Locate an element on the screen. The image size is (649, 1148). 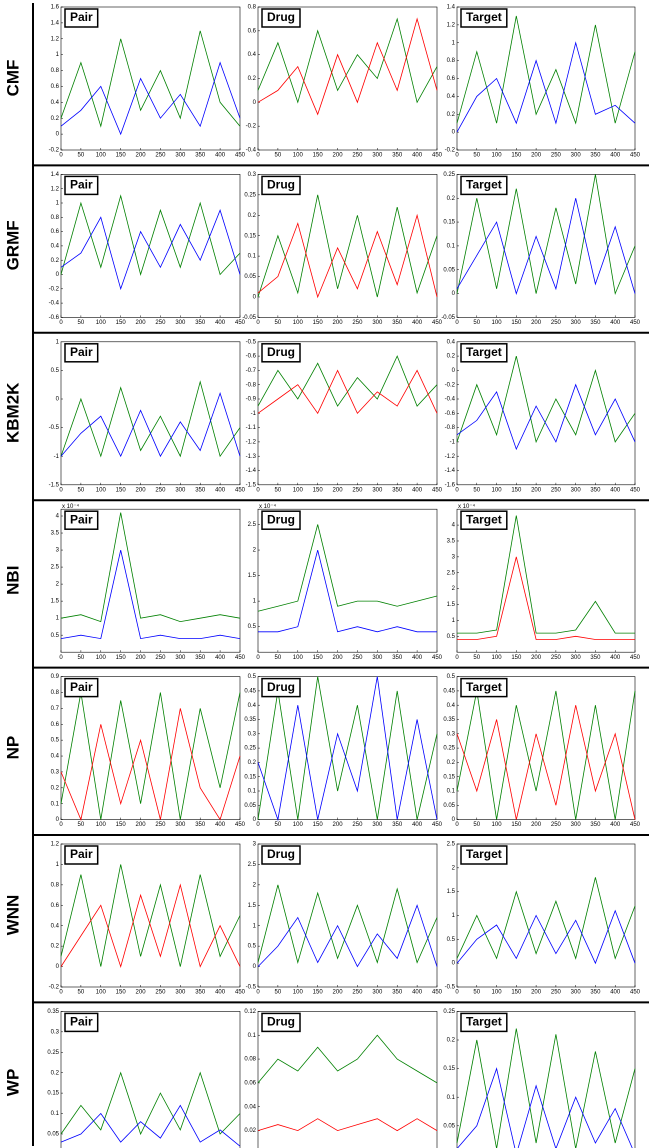
y-tick-label: 0.35 is located at coordinates (250, 720).